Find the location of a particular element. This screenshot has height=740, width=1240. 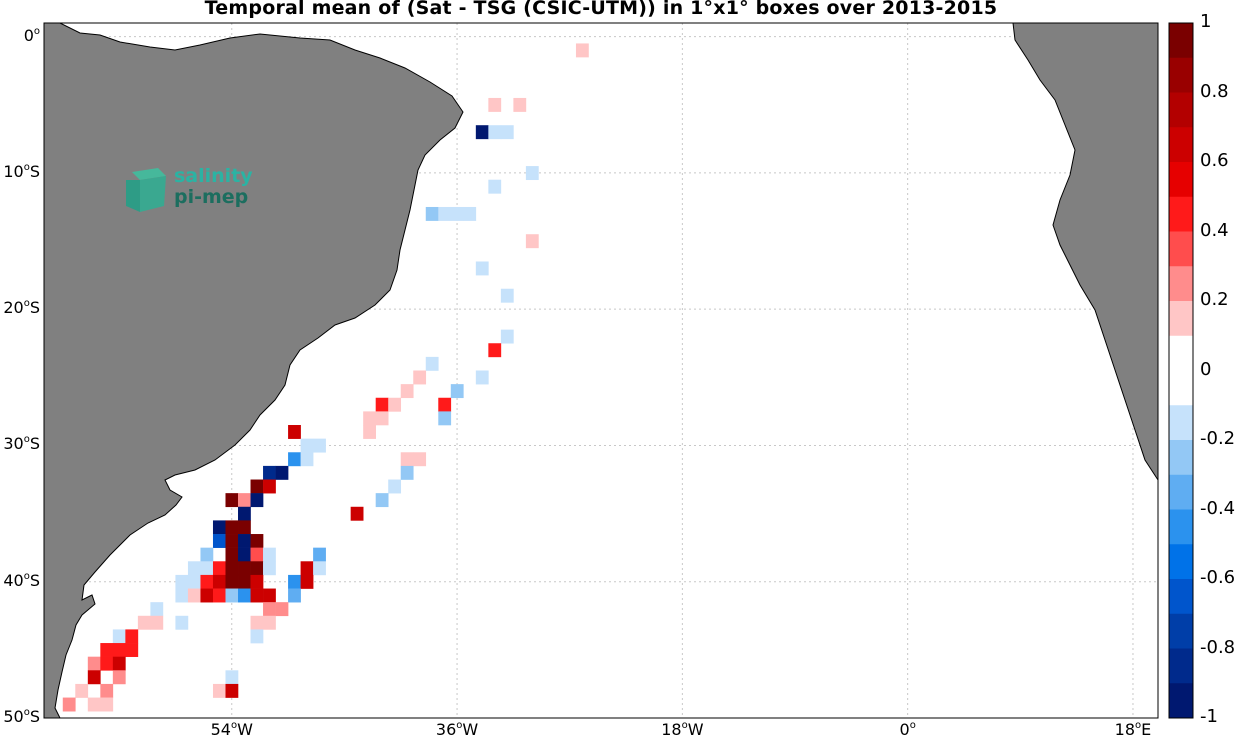

colorbar-tick-label: -0.2 is located at coordinates (1218, 438).